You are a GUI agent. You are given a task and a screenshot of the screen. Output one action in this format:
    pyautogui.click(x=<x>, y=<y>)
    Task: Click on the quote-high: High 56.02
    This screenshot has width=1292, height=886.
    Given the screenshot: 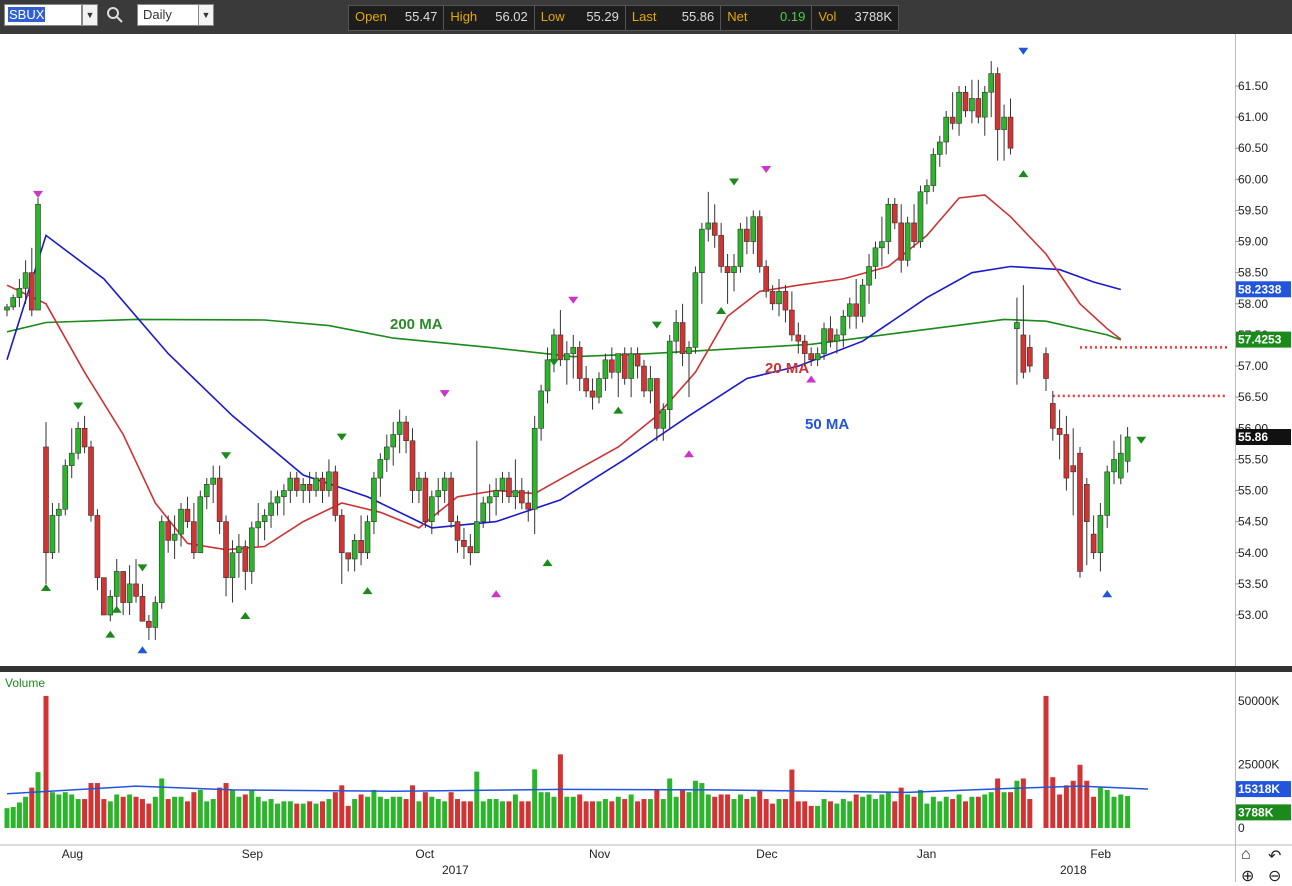 What is the action you would take?
    pyautogui.click(x=489, y=18)
    